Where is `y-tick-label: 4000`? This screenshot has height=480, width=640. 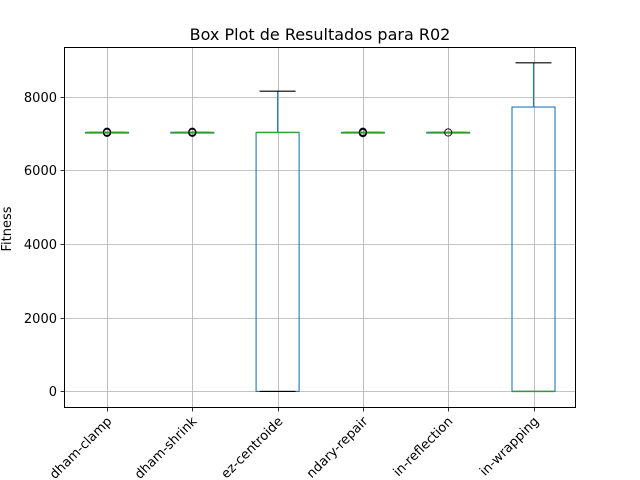
y-tick-label: 4000 is located at coordinates (40, 245).